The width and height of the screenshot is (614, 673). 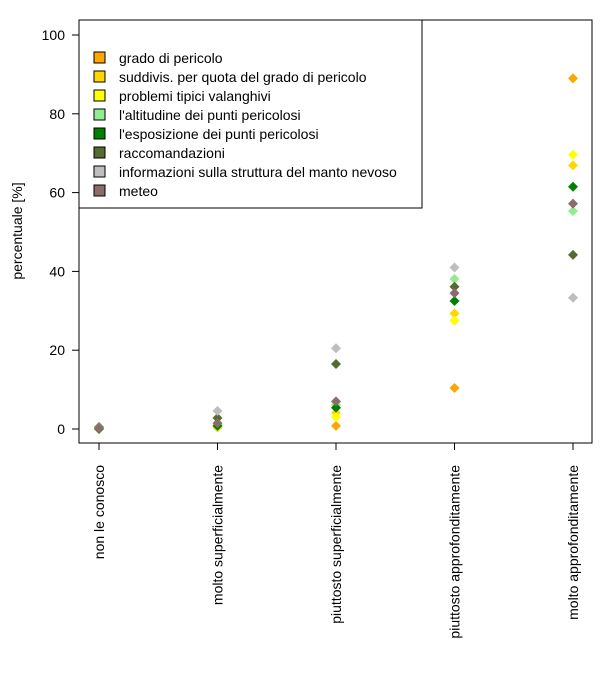 What do you see at coordinates (60, 232) in the screenshot?
I see `y-axis: 0 20 40 60 80 100` at bounding box center [60, 232].